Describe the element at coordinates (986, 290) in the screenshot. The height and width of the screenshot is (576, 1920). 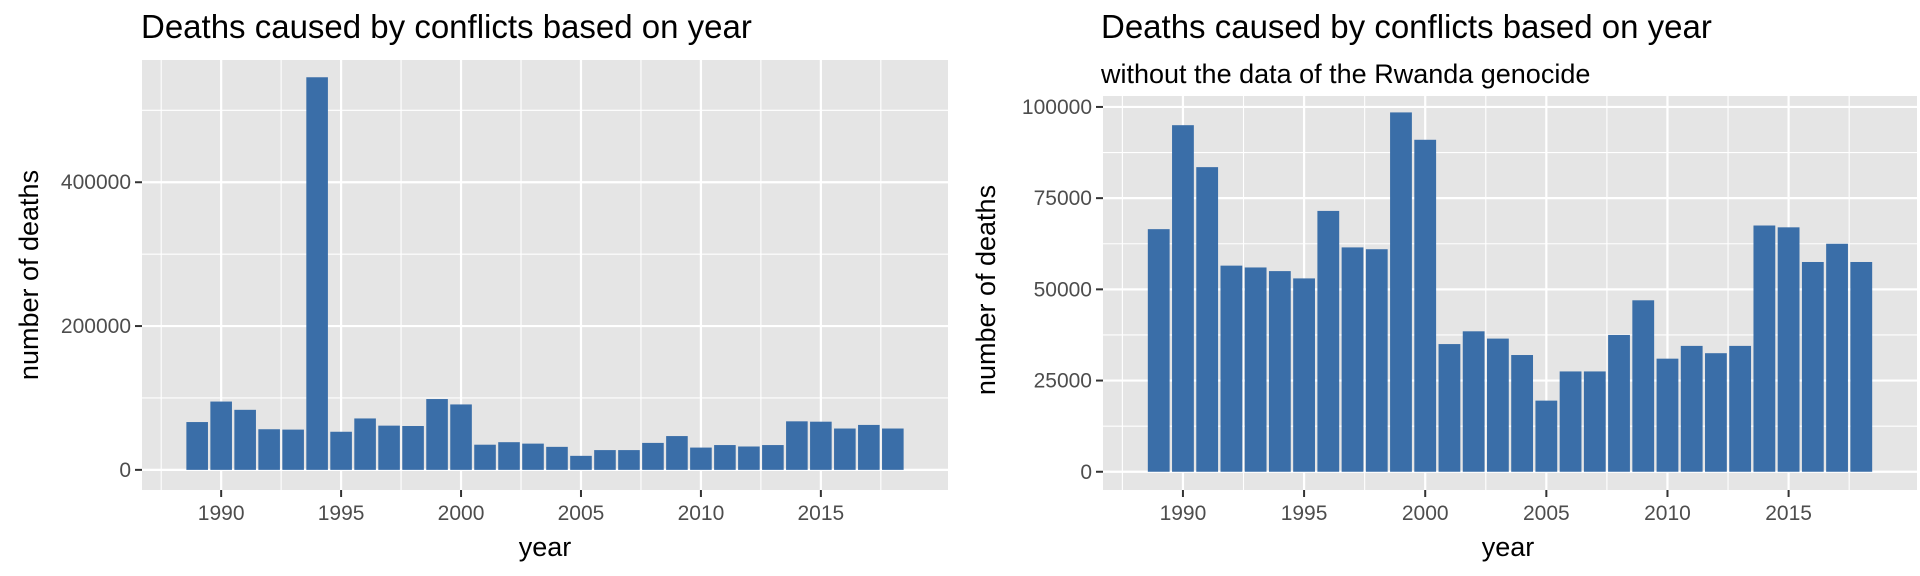
I see `chart-right-y-axis-title: number of deaths` at that location.